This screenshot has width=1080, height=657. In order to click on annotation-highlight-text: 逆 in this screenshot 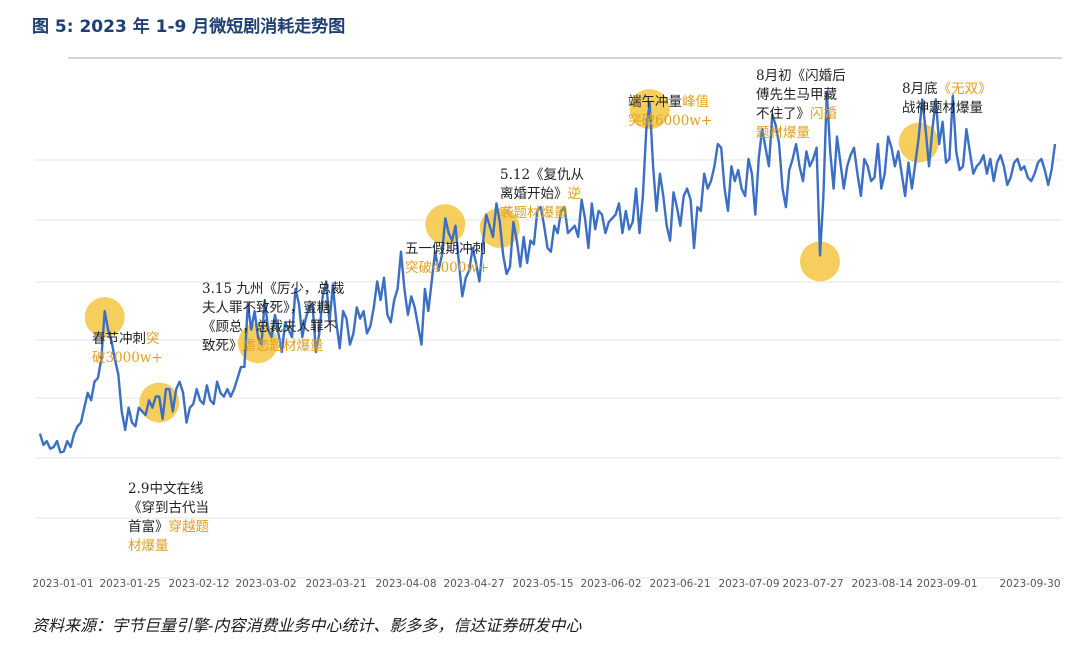, I will do `click(574, 194)`.